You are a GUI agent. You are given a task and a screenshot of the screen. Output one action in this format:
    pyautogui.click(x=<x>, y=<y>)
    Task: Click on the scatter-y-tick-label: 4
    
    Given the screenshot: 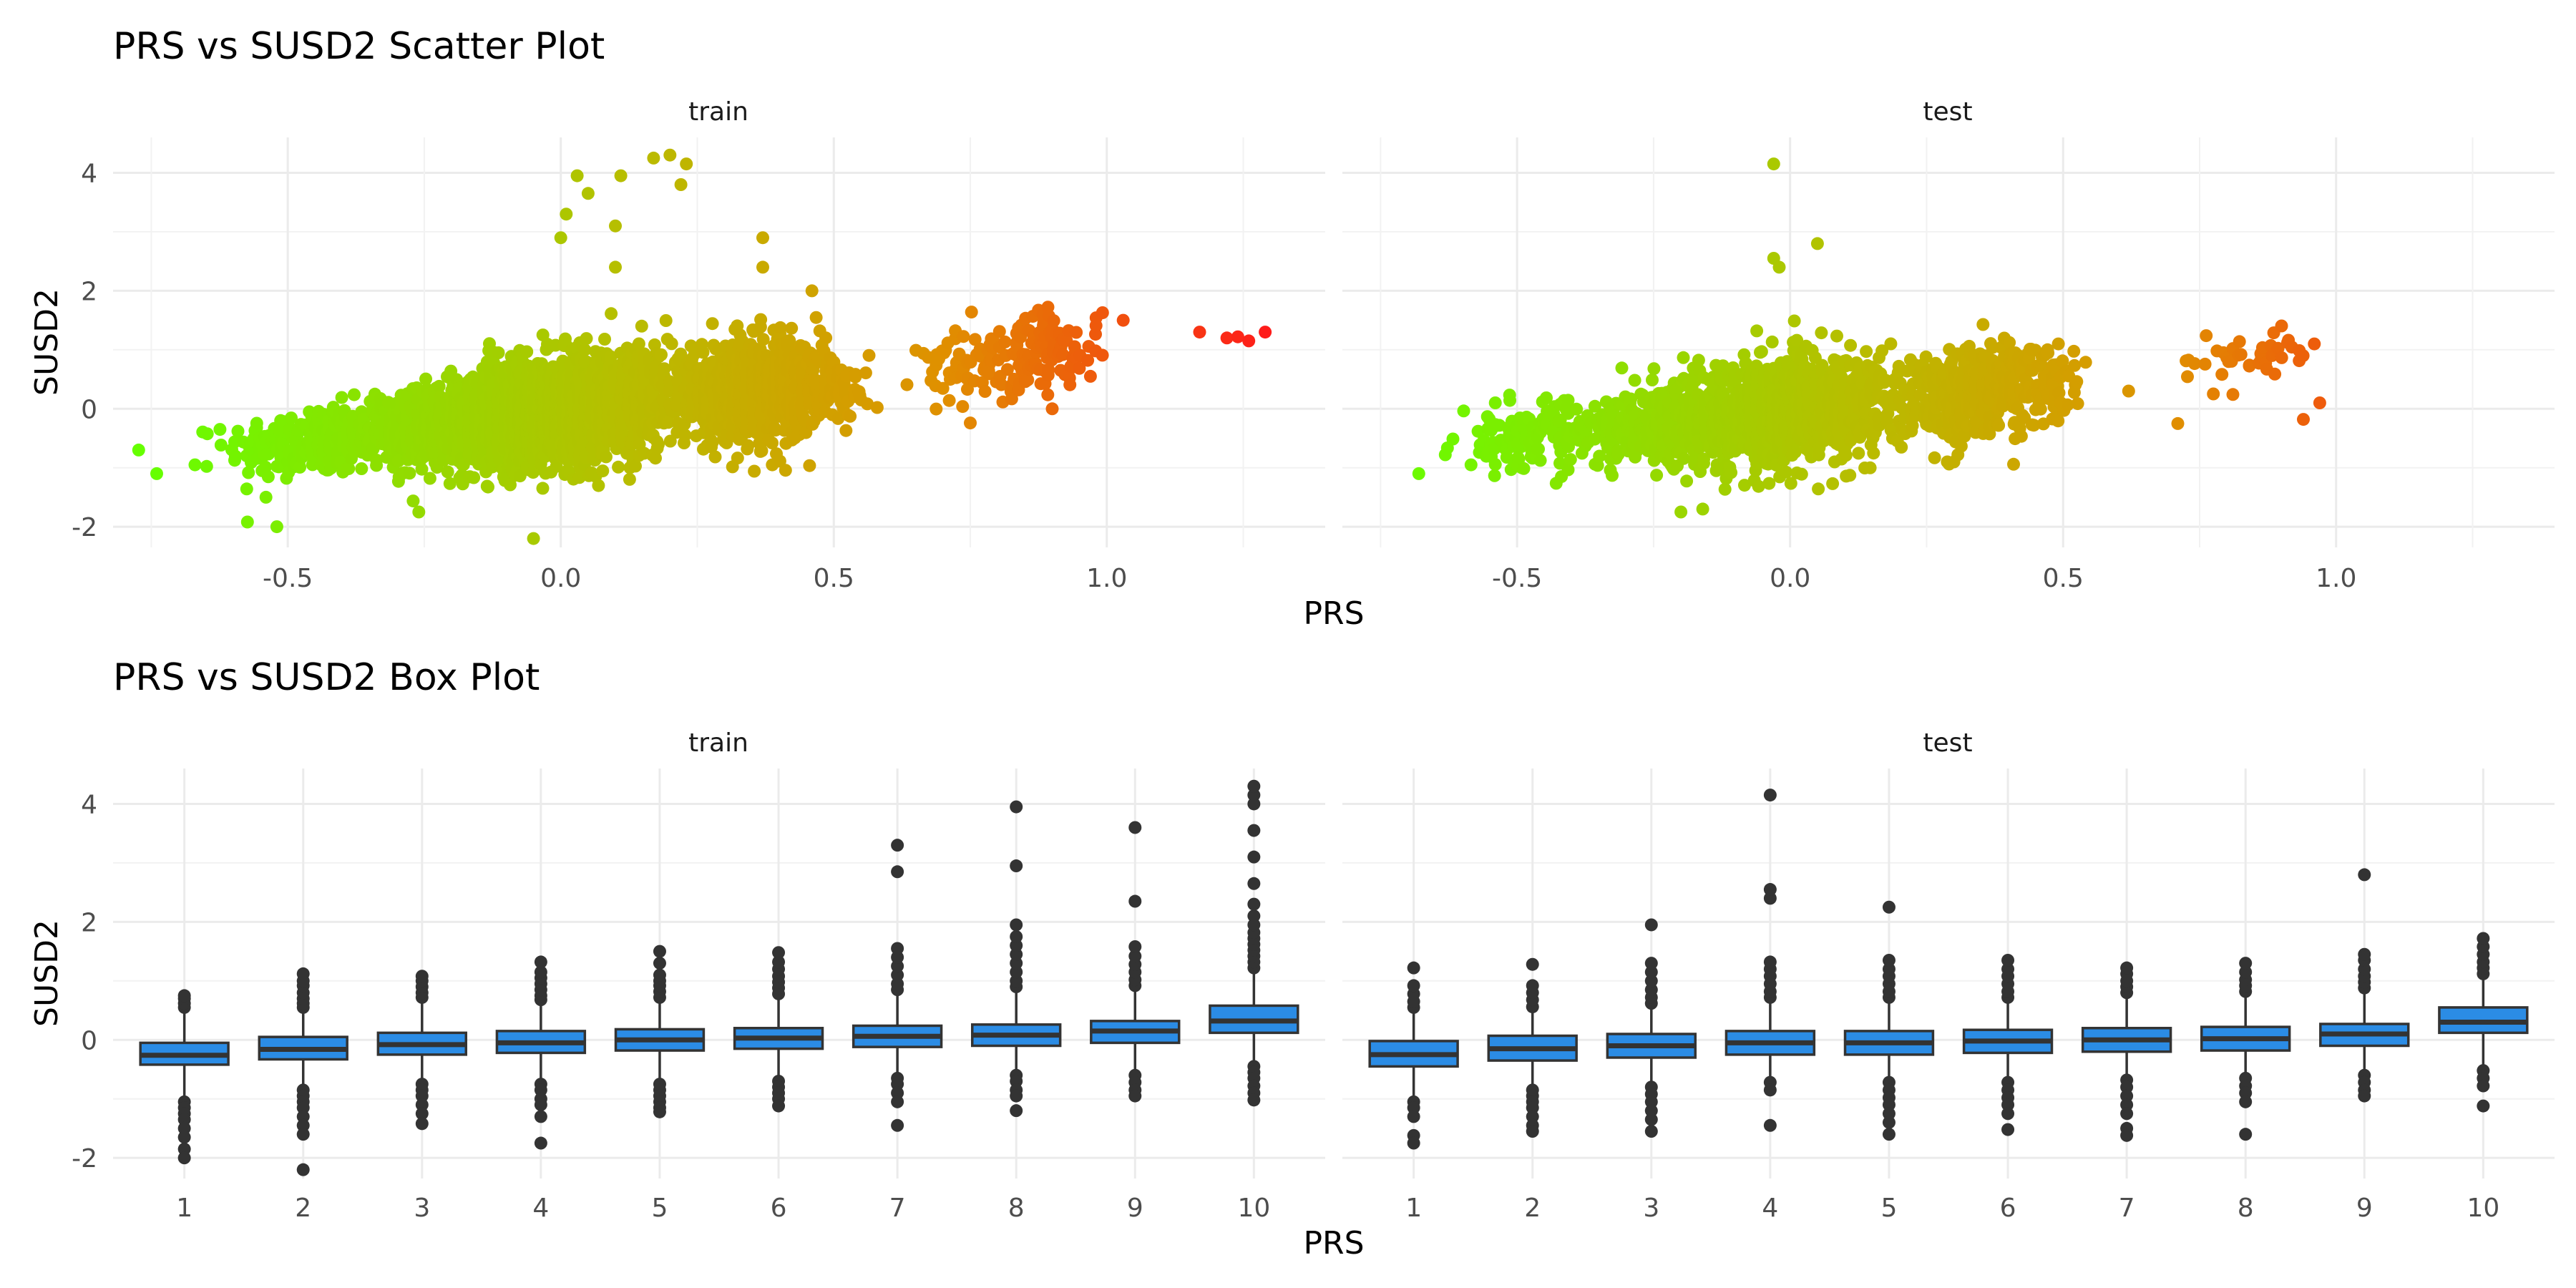 What is the action you would take?
    pyautogui.click(x=89, y=173)
    